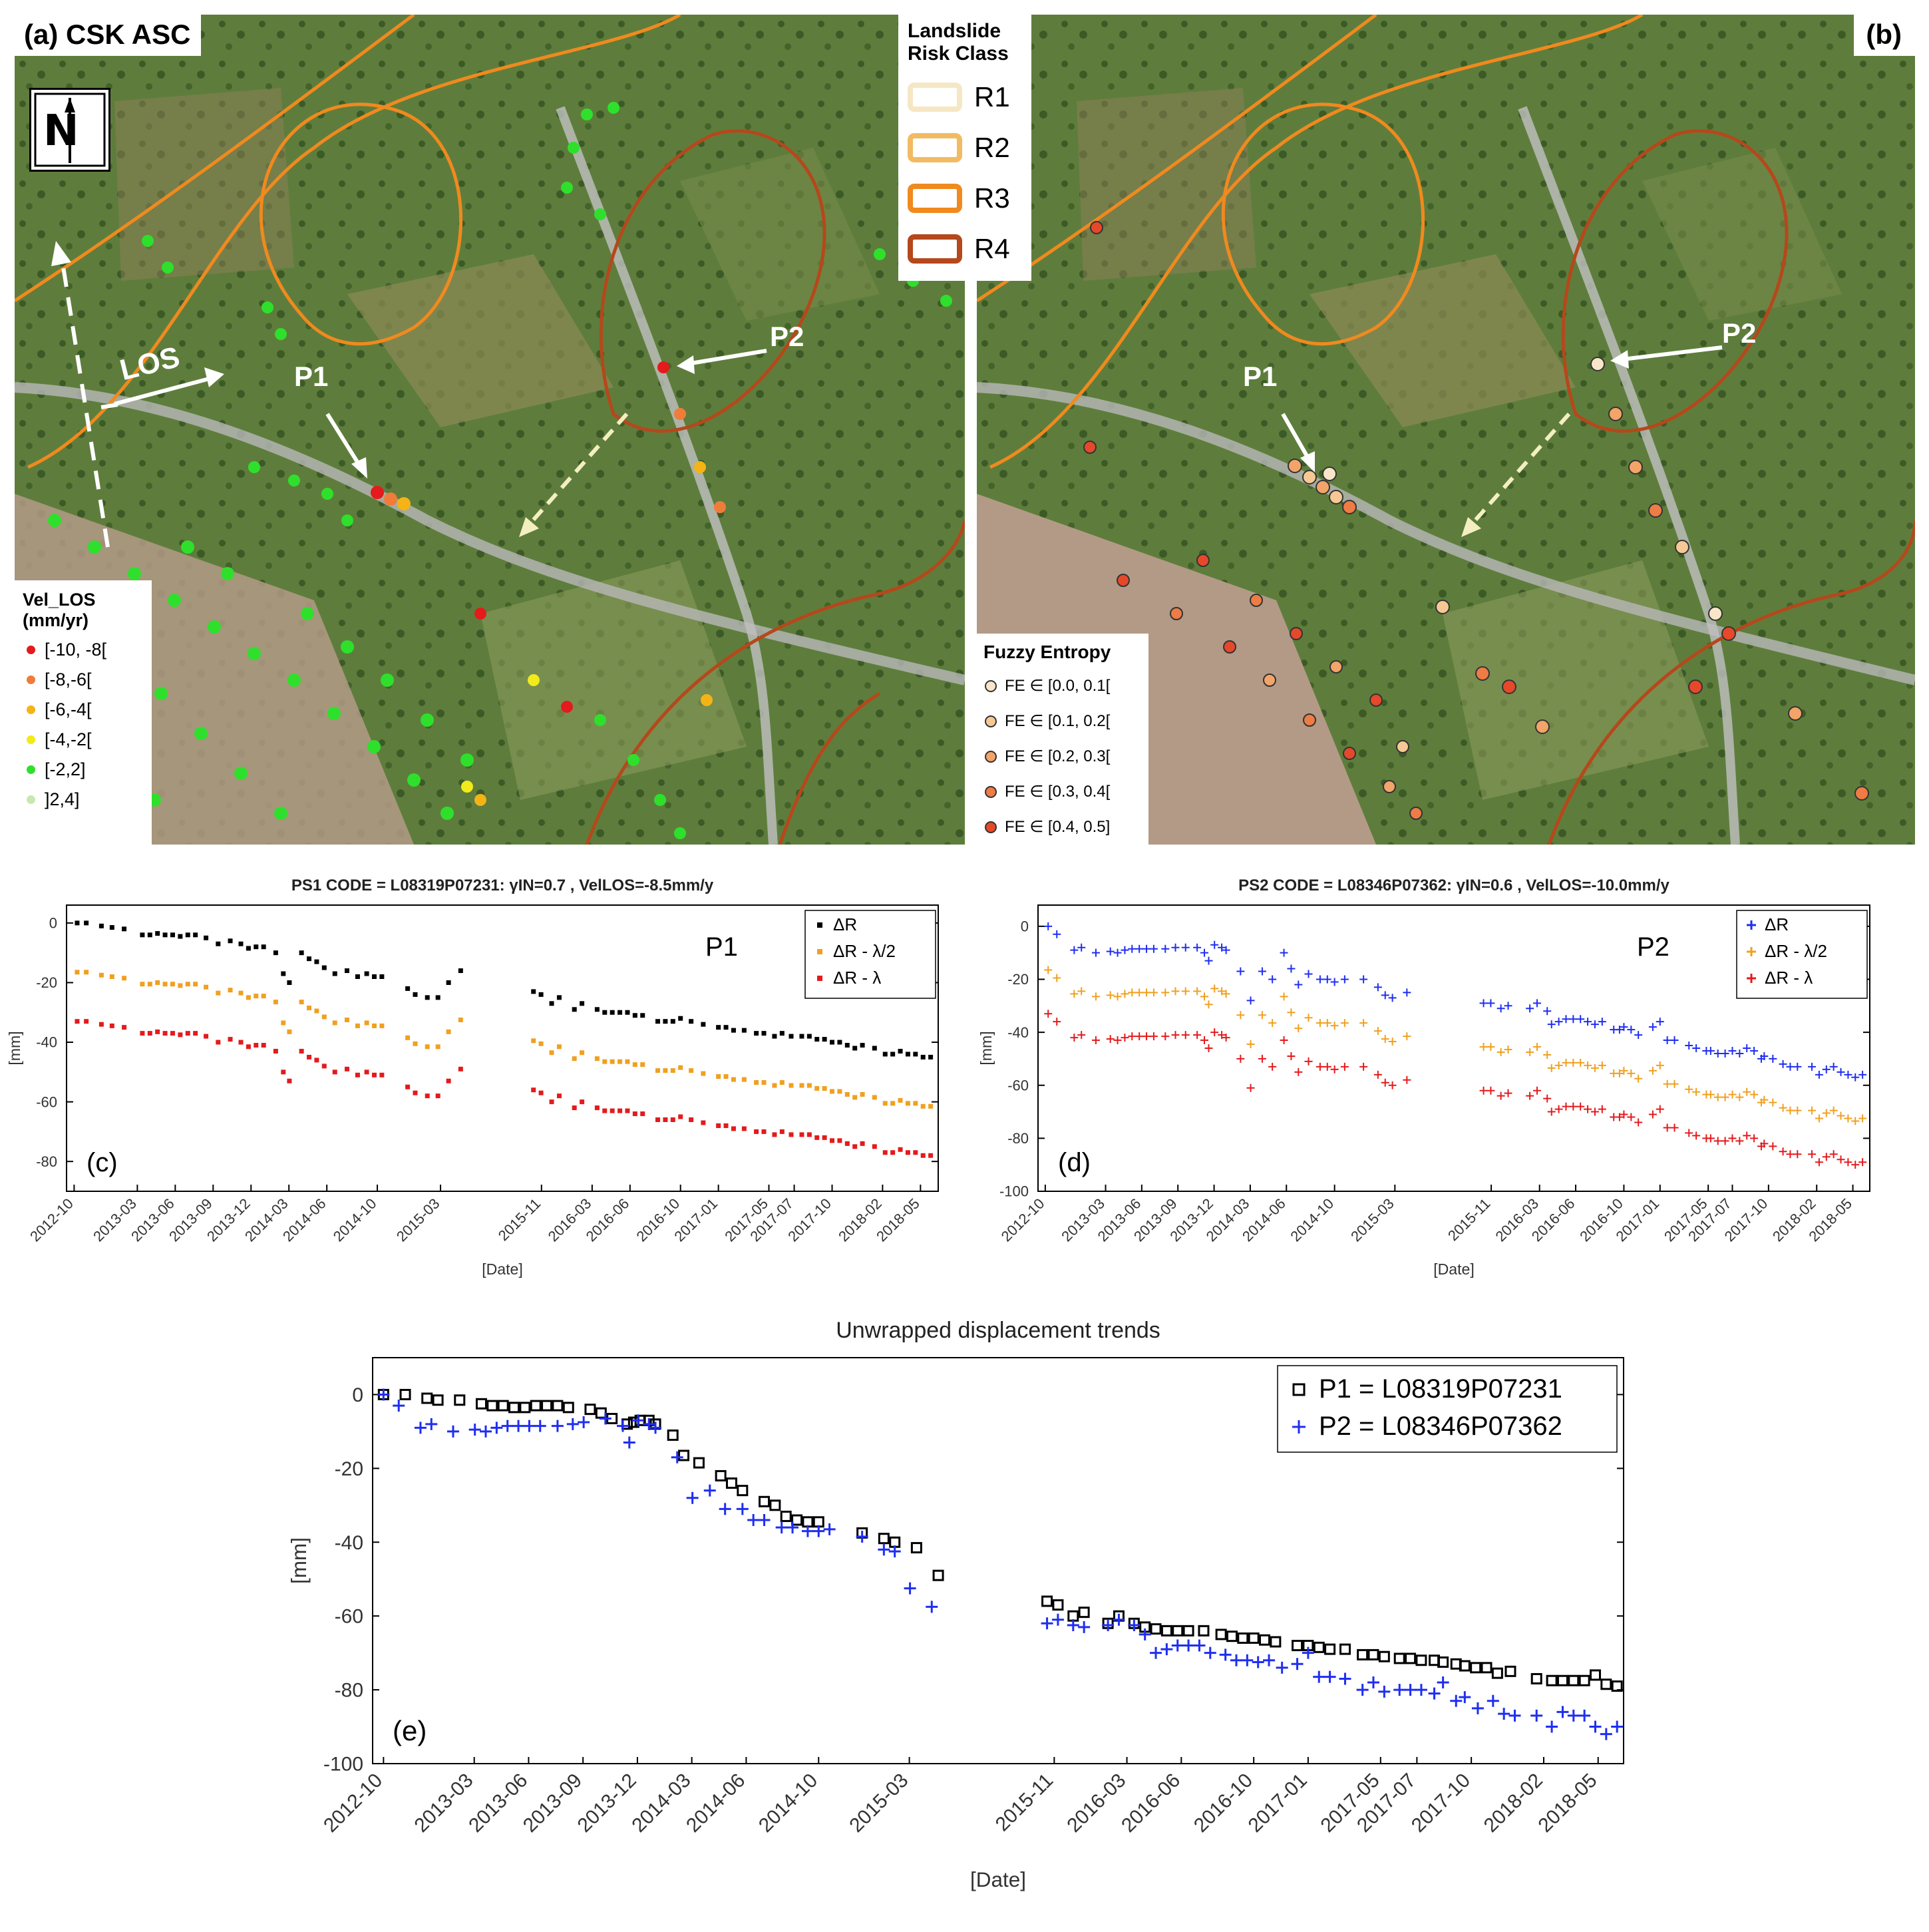 This screenshot has width=1929, height=1932. I want to click on vel-legend-title: Vel_LOS, so click(59, 600).